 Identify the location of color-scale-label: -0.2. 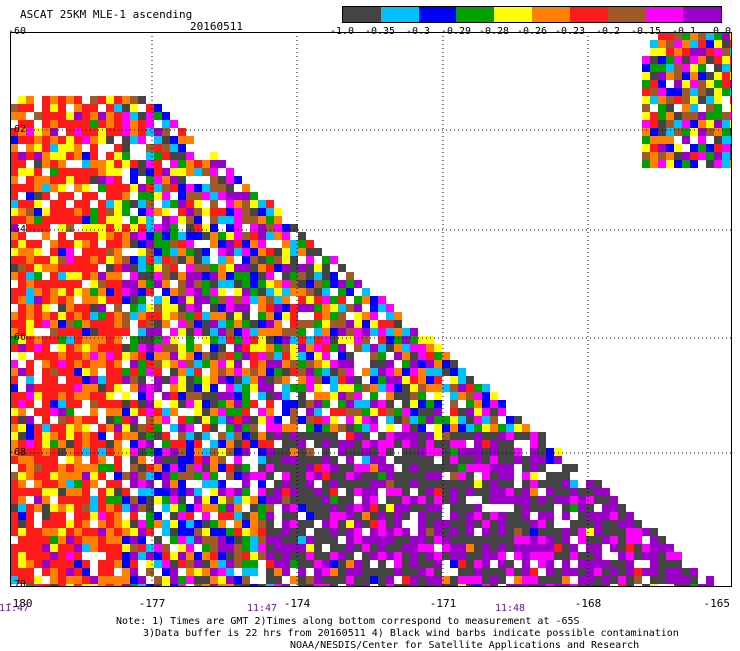
(608, 31).